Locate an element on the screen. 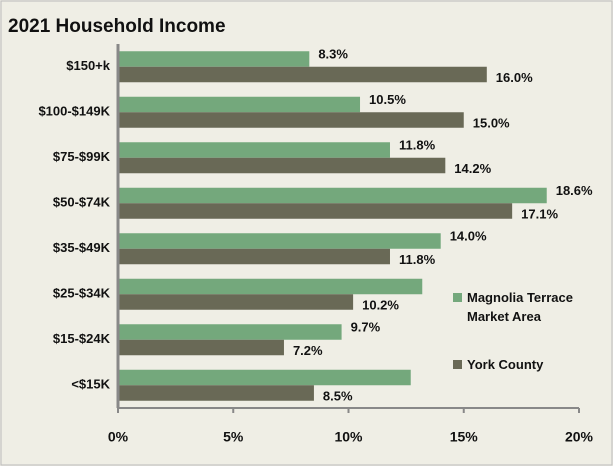 This screenshot has height=466, width=613. data-label: 8.3% is located at coordinates (333, 53).